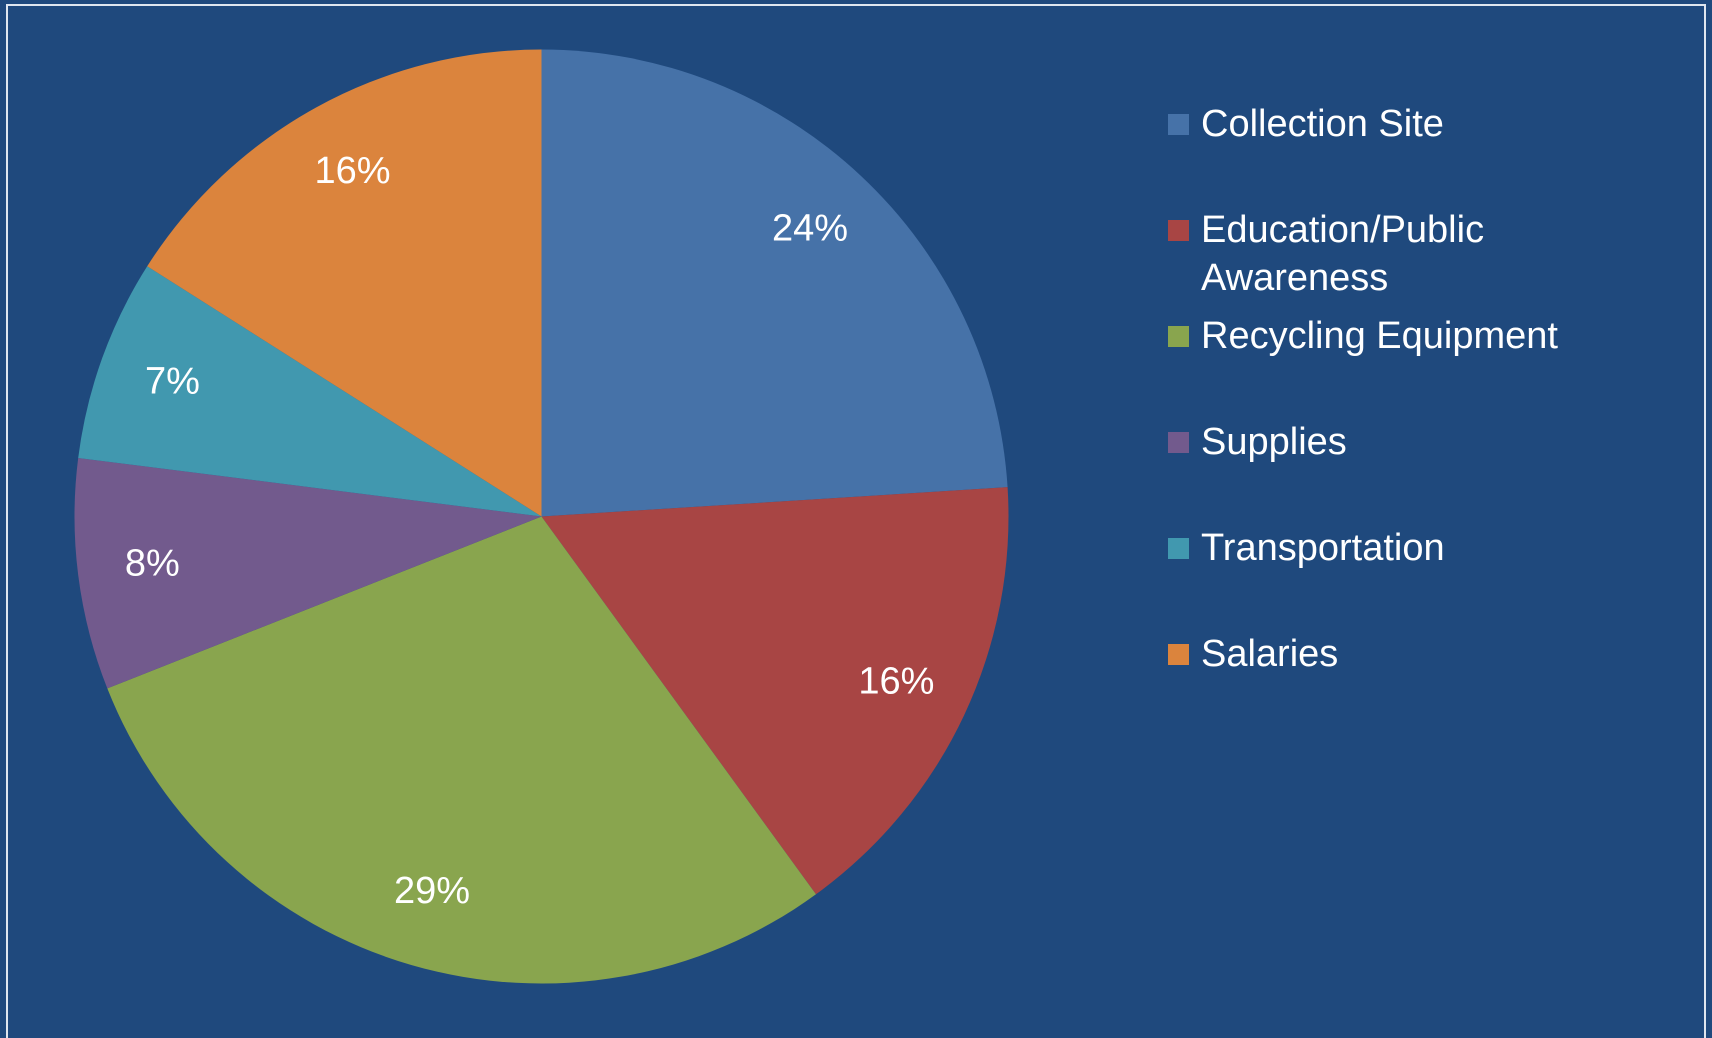 The image size is (1712, 1038). I want to click on data-label: 24%, so click(810, 229).